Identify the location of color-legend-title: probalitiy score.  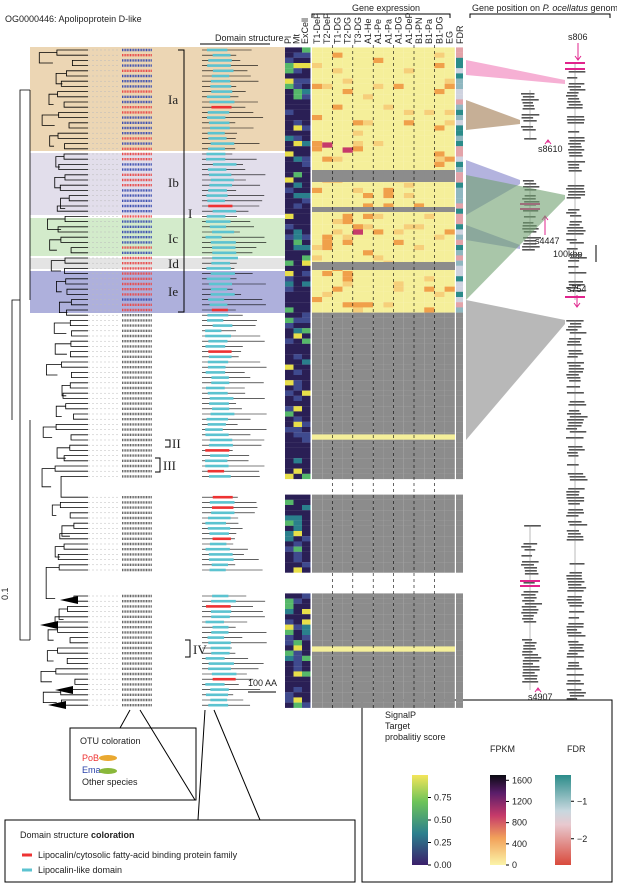
(415, 737).